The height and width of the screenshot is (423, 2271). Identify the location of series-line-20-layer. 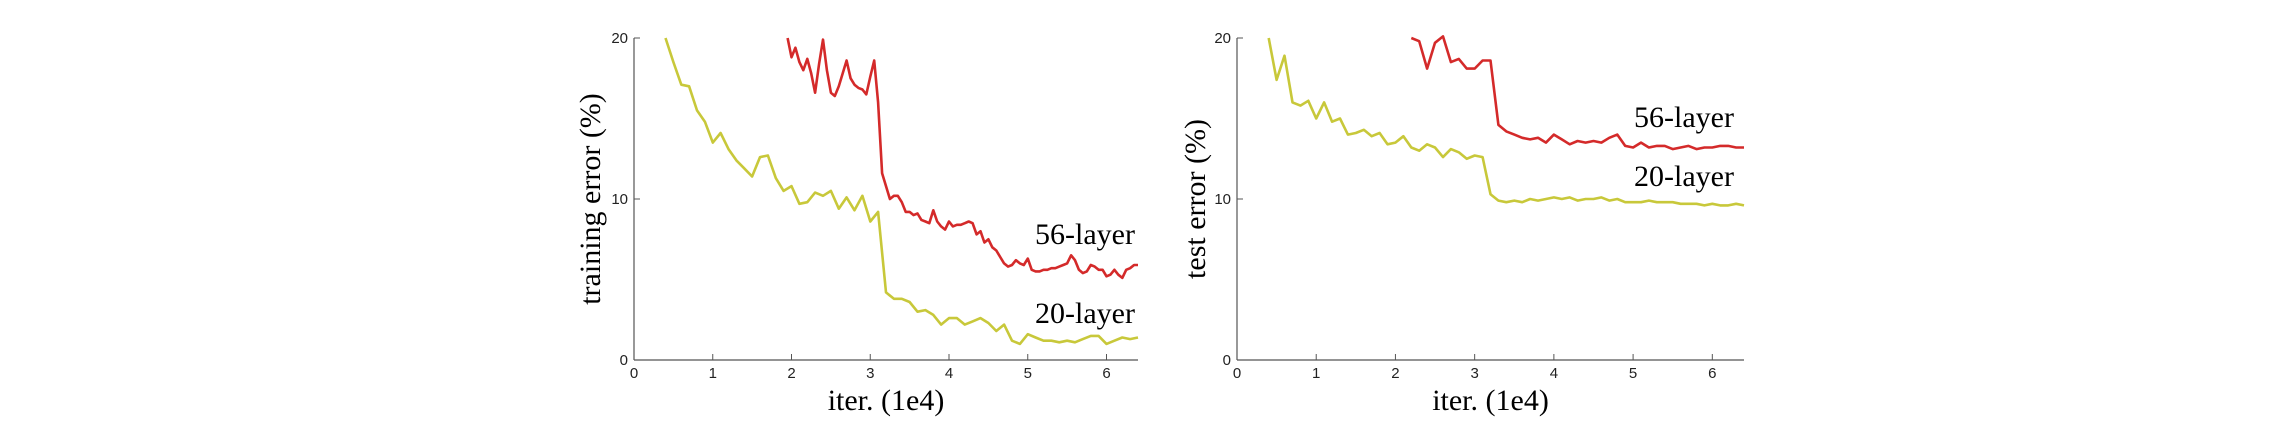
(1506, 122).